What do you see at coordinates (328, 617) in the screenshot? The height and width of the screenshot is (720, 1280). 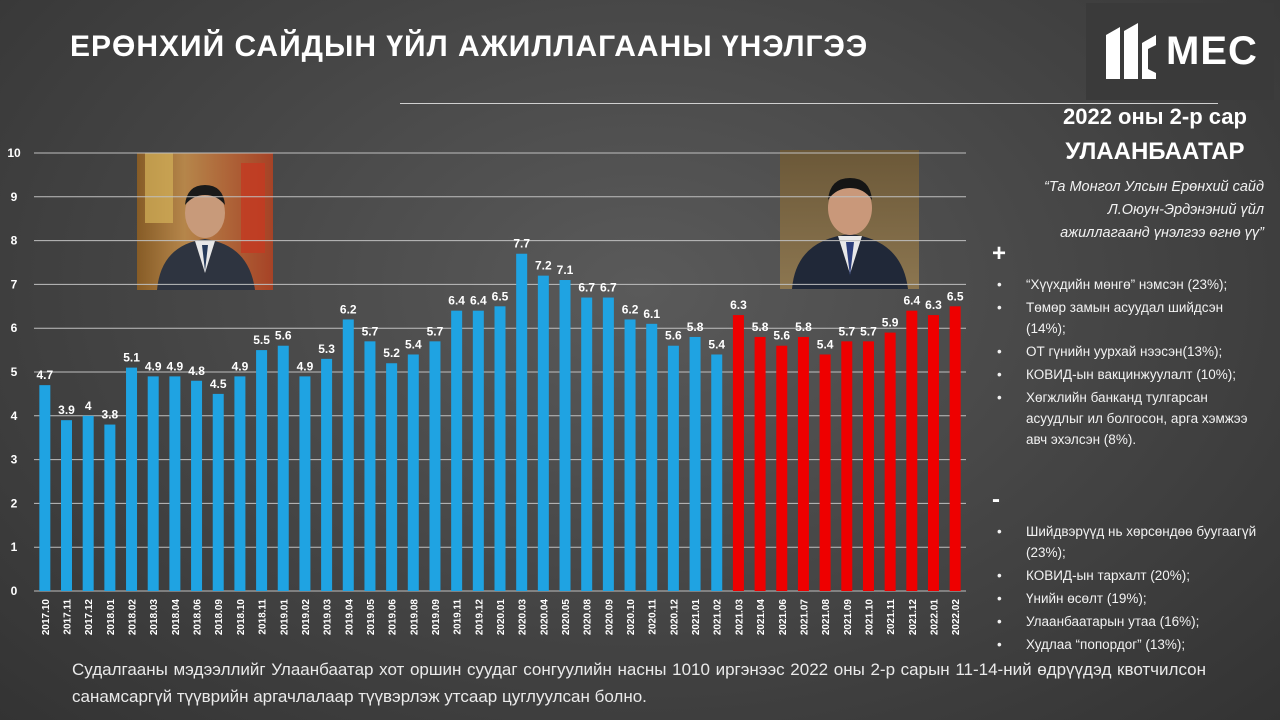 I see `x-tick-label: 2019.03` at bounding box center [328, 617].